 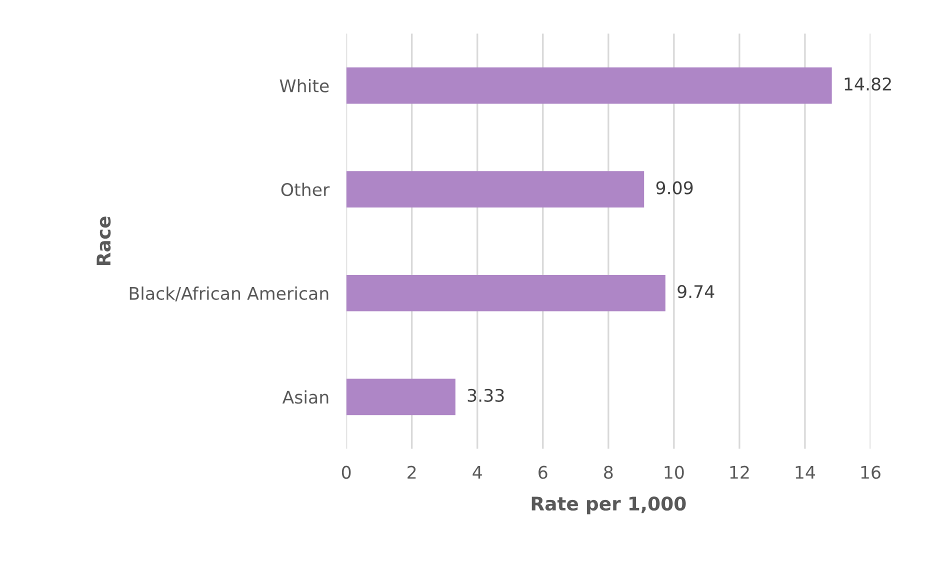 I want to click on x-tick-label: 16, so click(x=870, y=472).